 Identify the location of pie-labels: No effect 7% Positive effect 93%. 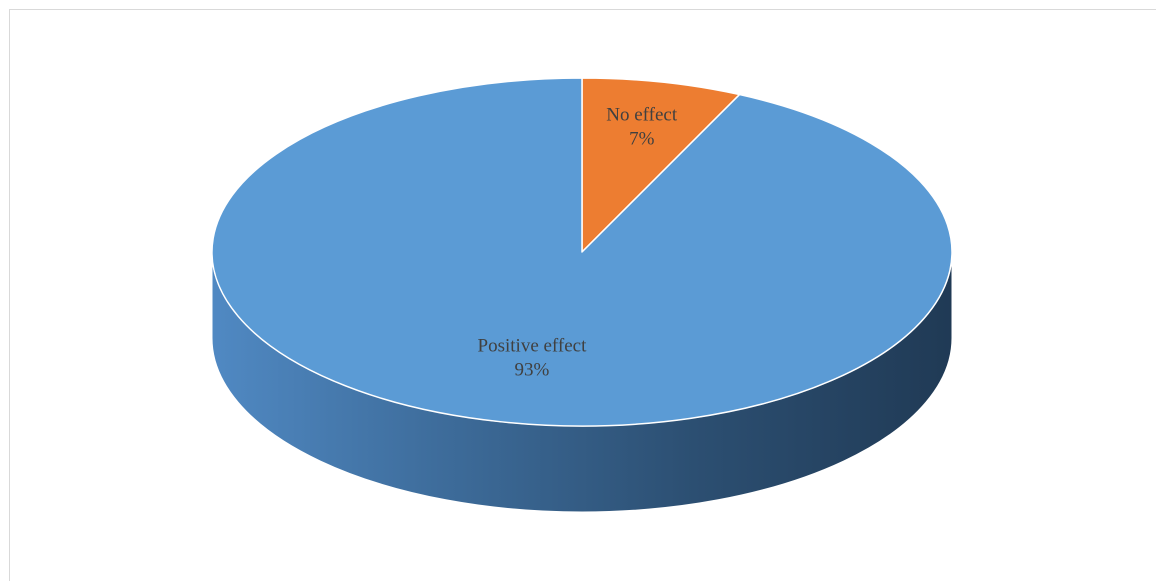
(578, 242).